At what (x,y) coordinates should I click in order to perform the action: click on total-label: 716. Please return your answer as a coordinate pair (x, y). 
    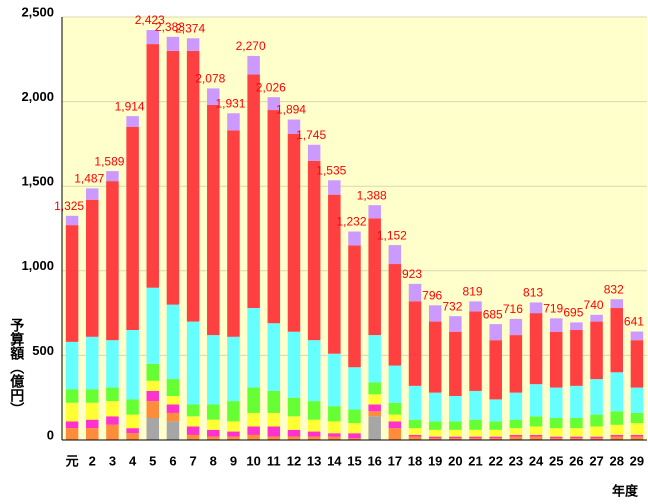
    Looking at the image, I should click on (513, 309).